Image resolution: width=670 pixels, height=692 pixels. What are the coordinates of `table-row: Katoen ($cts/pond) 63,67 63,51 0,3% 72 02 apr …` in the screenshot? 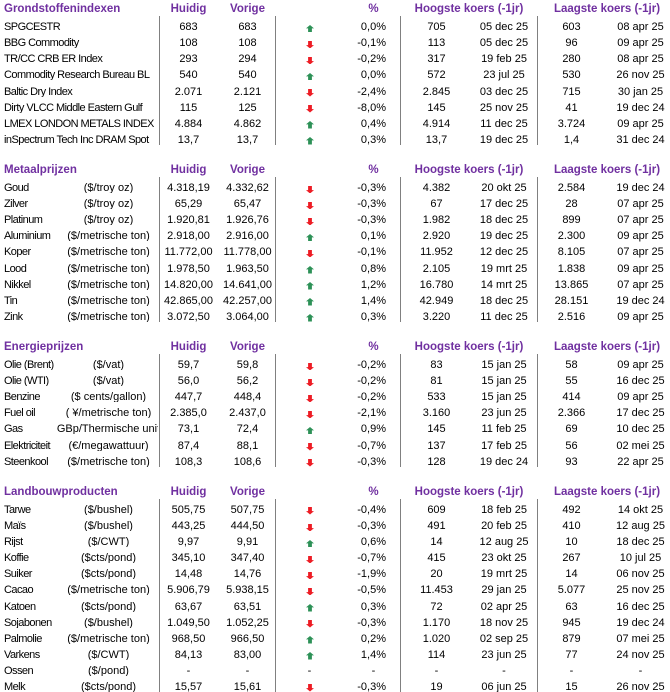 It's located at (335, 604).